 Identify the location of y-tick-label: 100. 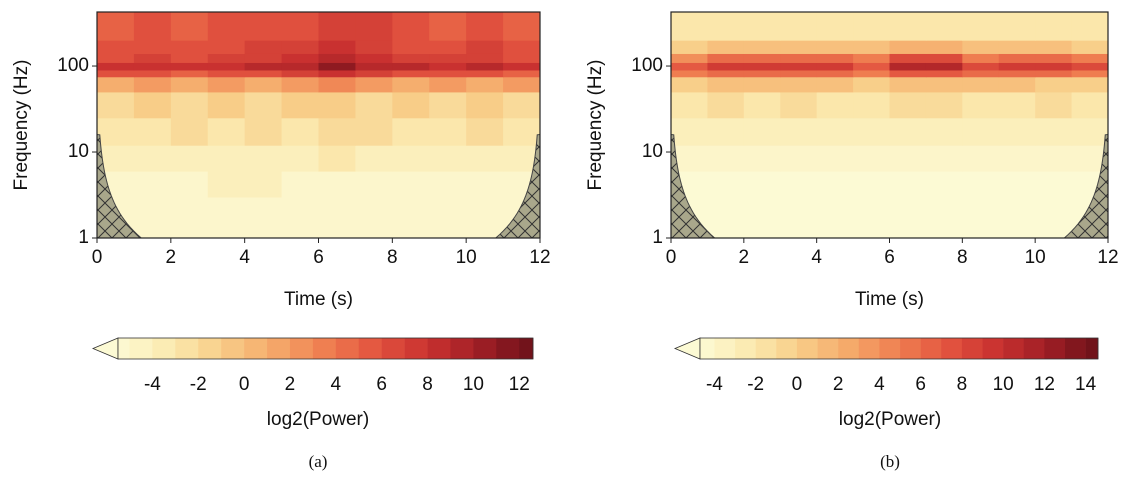
(73, 65).